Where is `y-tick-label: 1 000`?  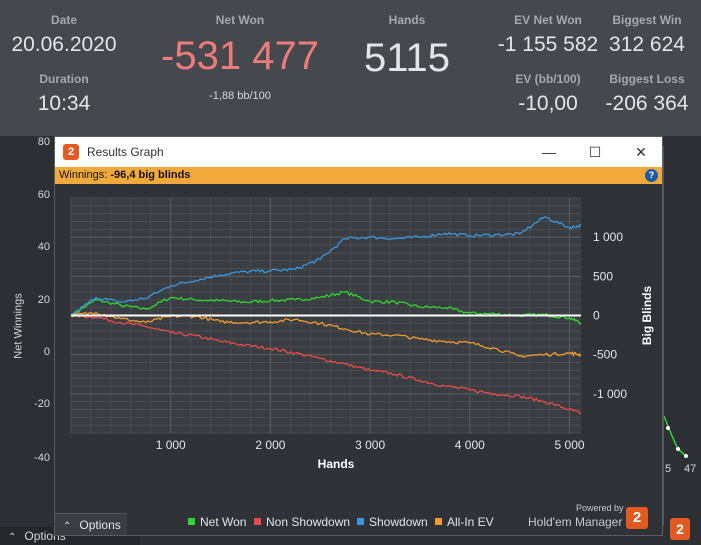 y-tick-label: 1 000 is located at coordinates (608, 237).